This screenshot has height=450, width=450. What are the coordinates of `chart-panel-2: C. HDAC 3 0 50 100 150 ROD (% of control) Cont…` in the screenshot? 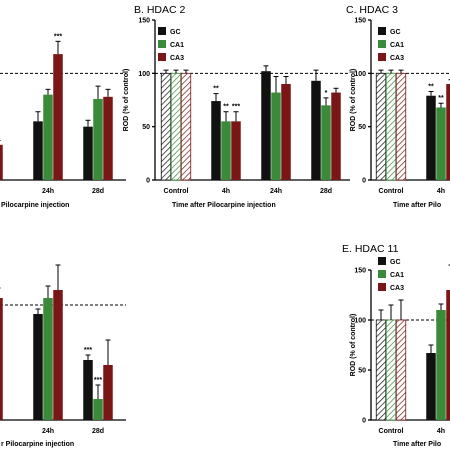 It's located at (398, 106).